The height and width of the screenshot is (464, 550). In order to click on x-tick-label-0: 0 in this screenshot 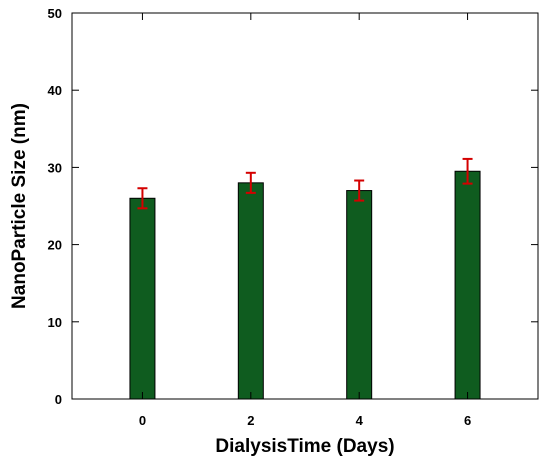, I will do `click(142, 420)`.